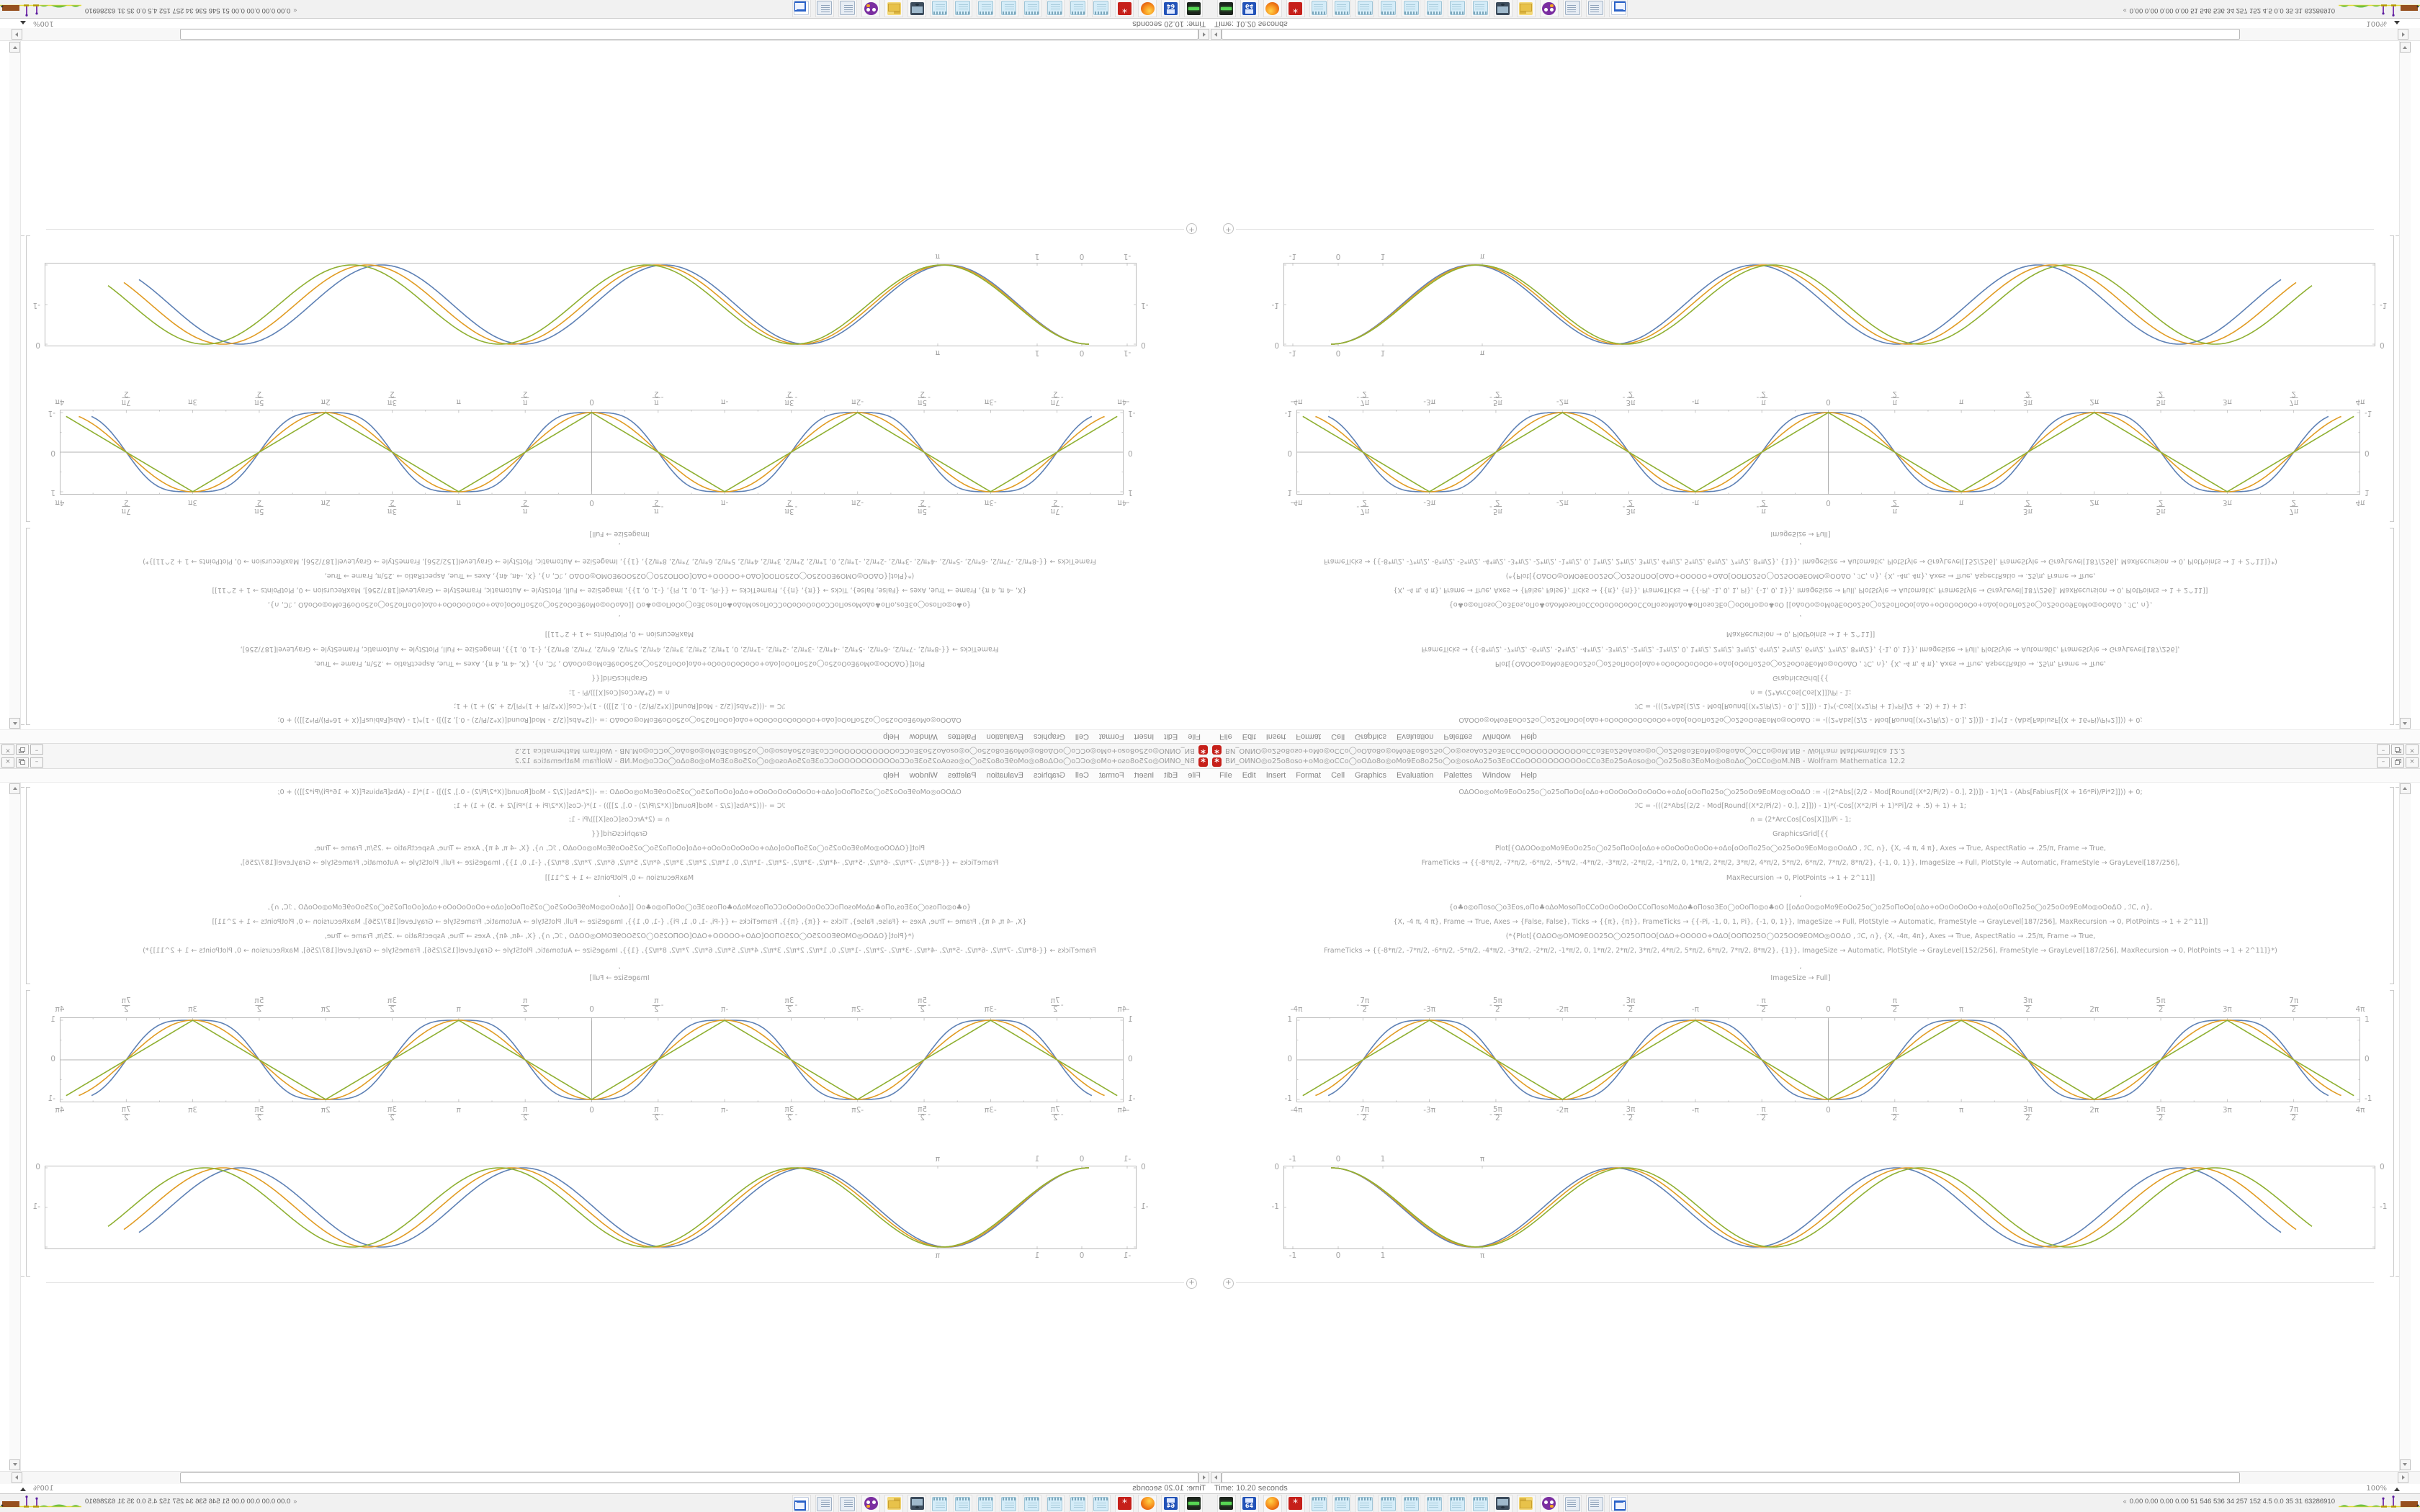 This screenshot has width=2420, height=1512. I want to click on magnification-popup-icon, so click(2397, 22).